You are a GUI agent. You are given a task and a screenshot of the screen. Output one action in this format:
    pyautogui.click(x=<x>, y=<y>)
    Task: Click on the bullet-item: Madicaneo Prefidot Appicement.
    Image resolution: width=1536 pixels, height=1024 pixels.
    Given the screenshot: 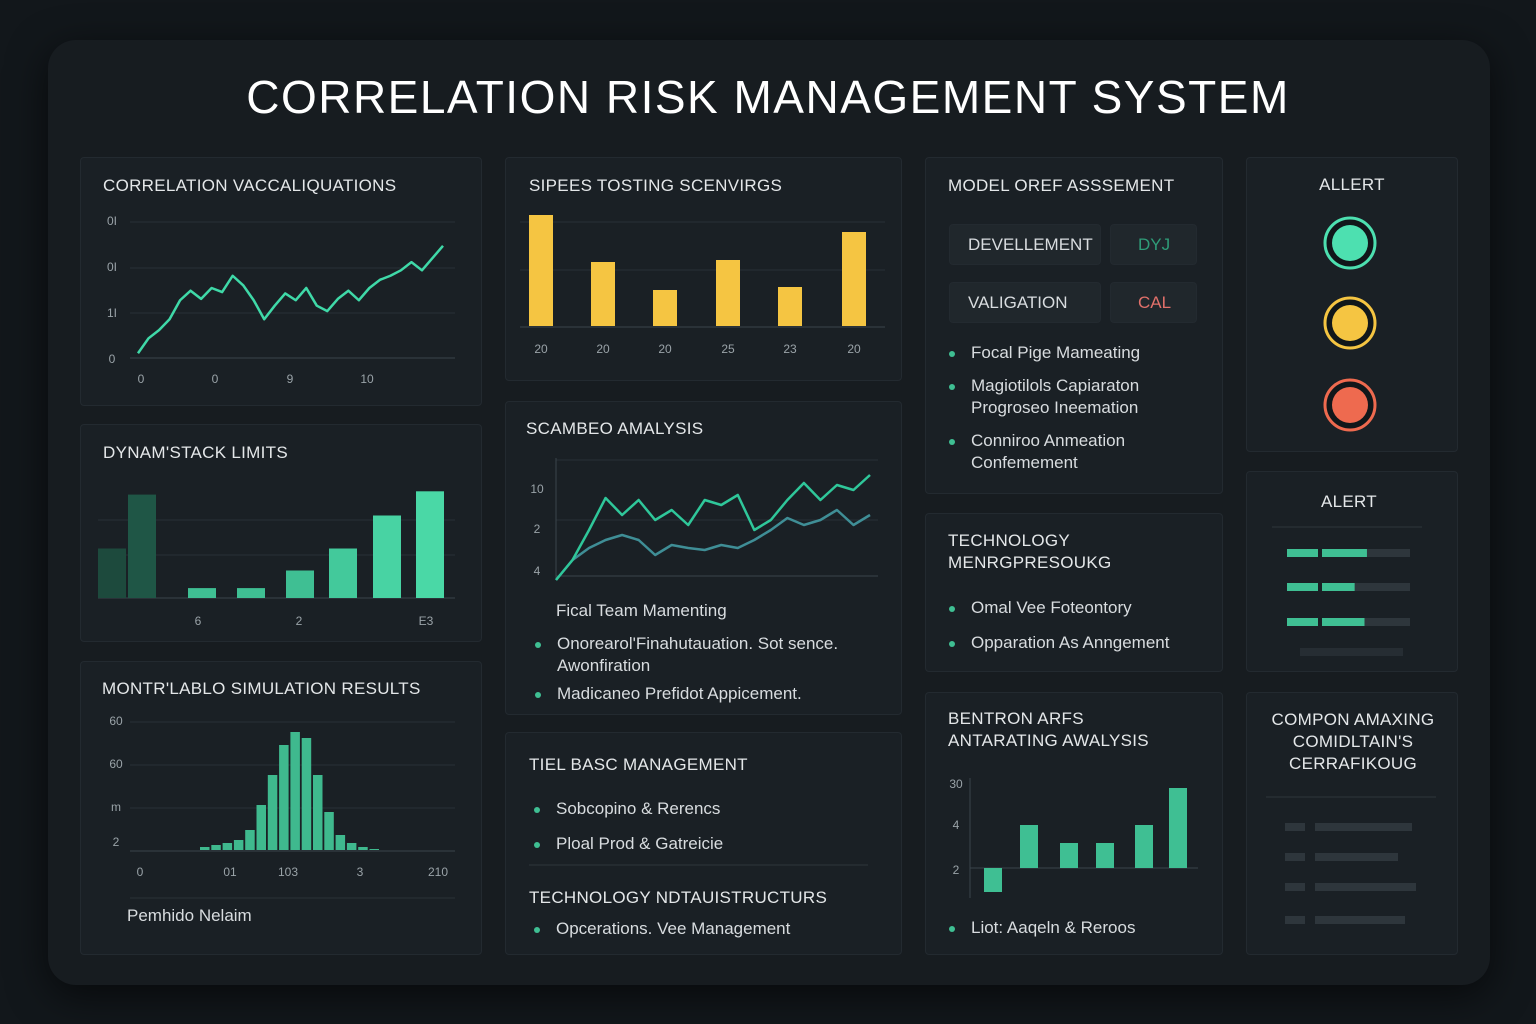 What is the action you would take?
    pyautogui.click(x=706, y=694)
    